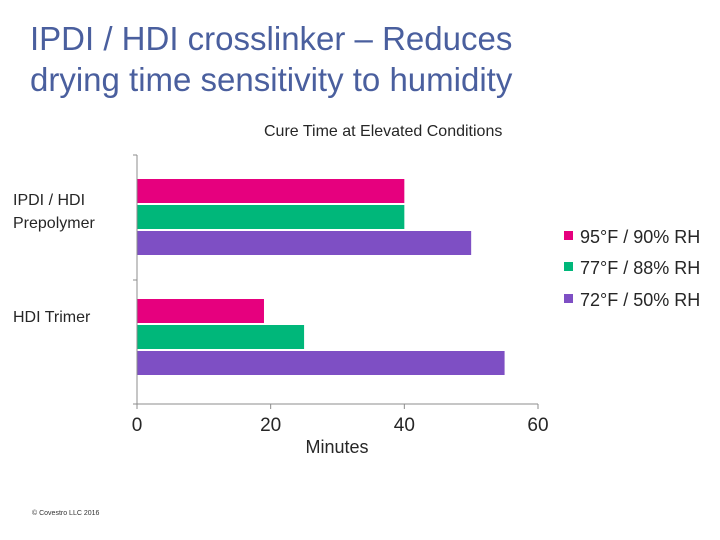 The width and height of the screenshot is (720, 540). I want to click on x-axis-title: Minutes, so click(336, 447).